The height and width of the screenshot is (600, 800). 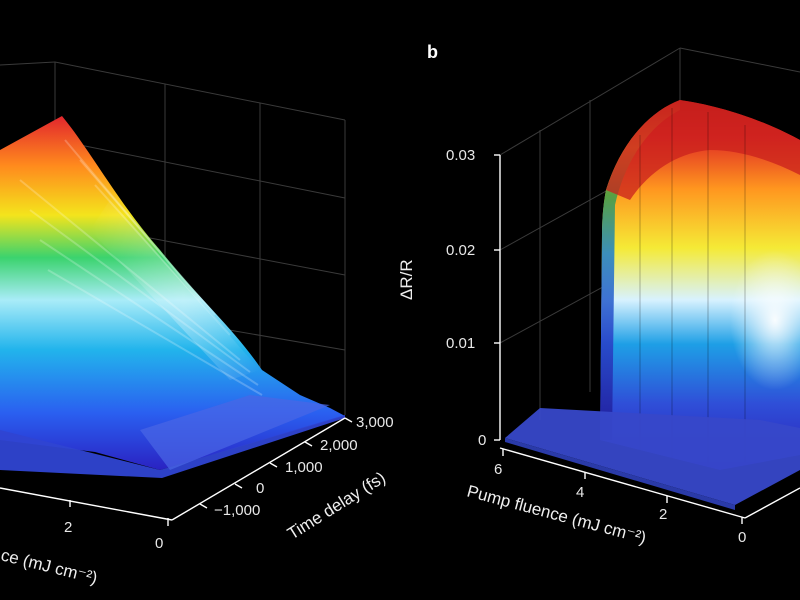 What do you see at coordinates (375, 422) in the screenshot?
I see `panel-a-delay-tick-3000: 3,000` at bounding box center [375, 422].